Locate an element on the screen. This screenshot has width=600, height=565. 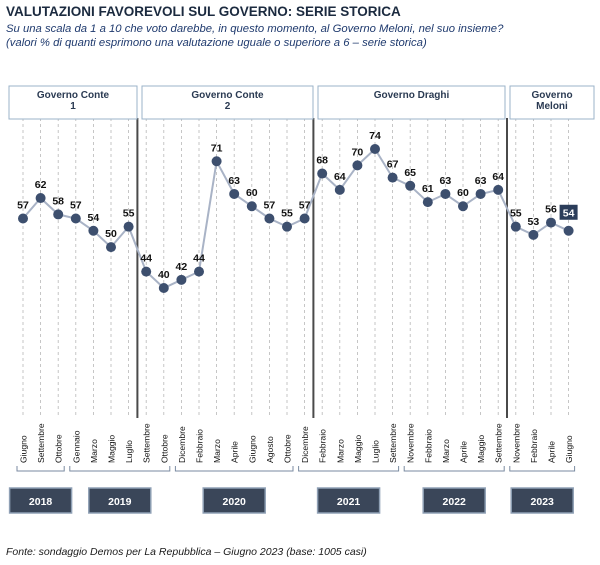
month-tick-label: Ottobre is located at coordinates (59, 448).